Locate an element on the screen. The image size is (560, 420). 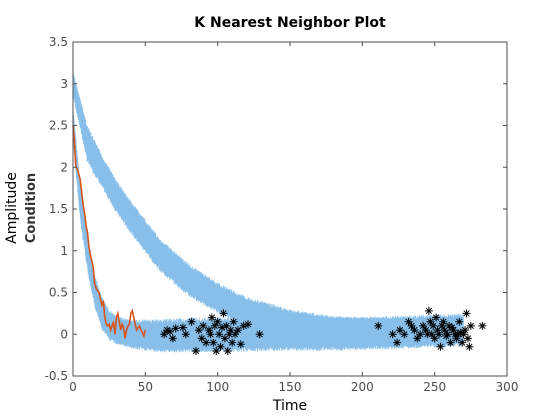
x-tick-label: 0 is located at coordinates (73, 387).